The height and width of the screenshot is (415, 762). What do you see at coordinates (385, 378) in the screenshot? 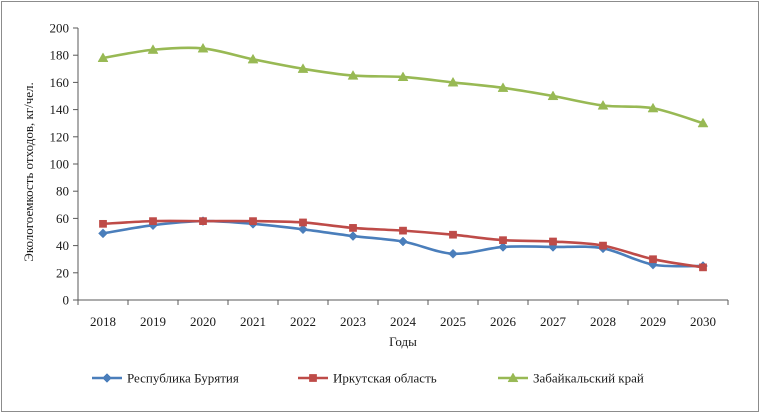
I see `legend-label: Иркутская область` at bounding box center [385, 378].